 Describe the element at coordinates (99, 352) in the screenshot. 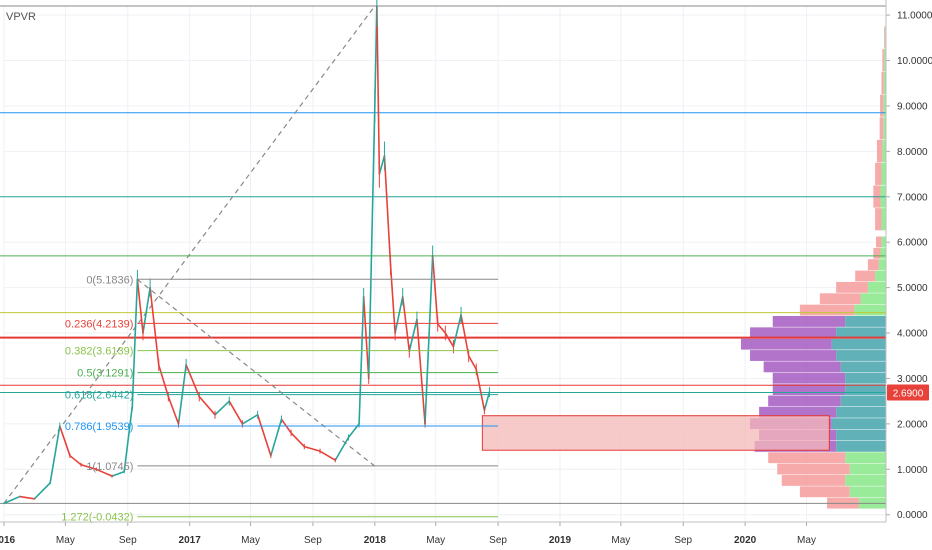

I see `fib-level-label: 0.382(3.6139)` at that location.